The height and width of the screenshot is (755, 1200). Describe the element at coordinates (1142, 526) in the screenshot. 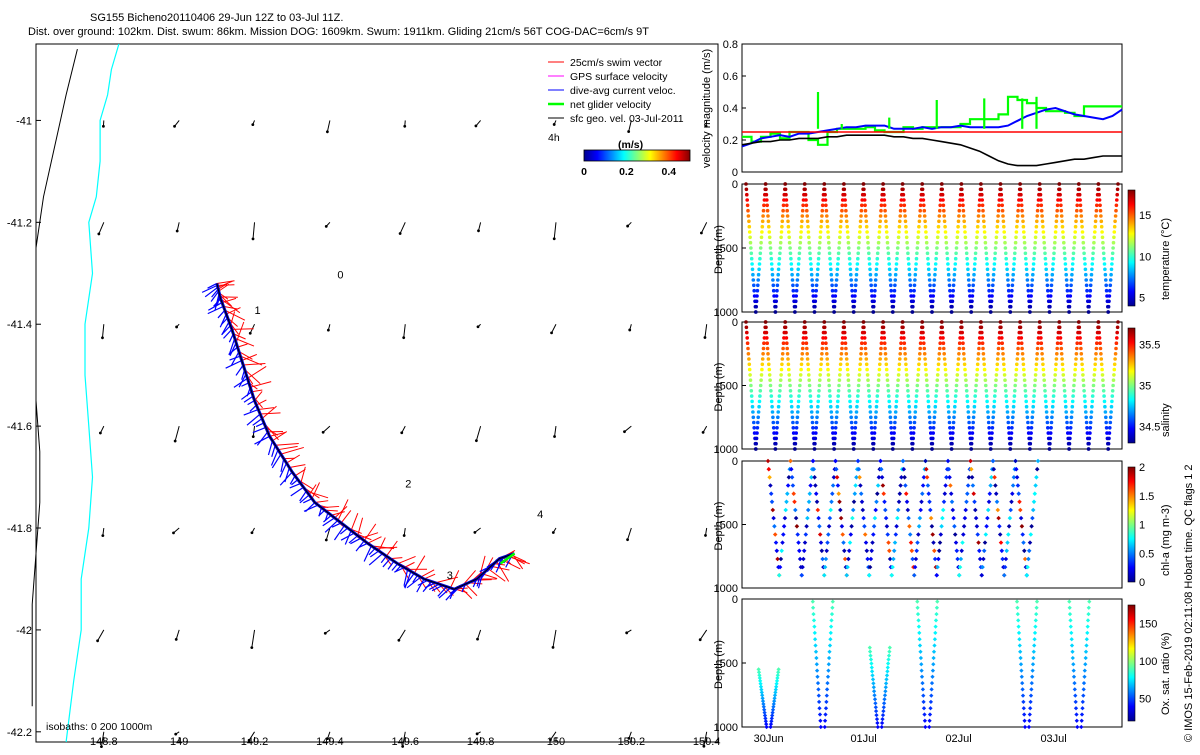

I see `chla-colorbar-tick: 1` at that location.